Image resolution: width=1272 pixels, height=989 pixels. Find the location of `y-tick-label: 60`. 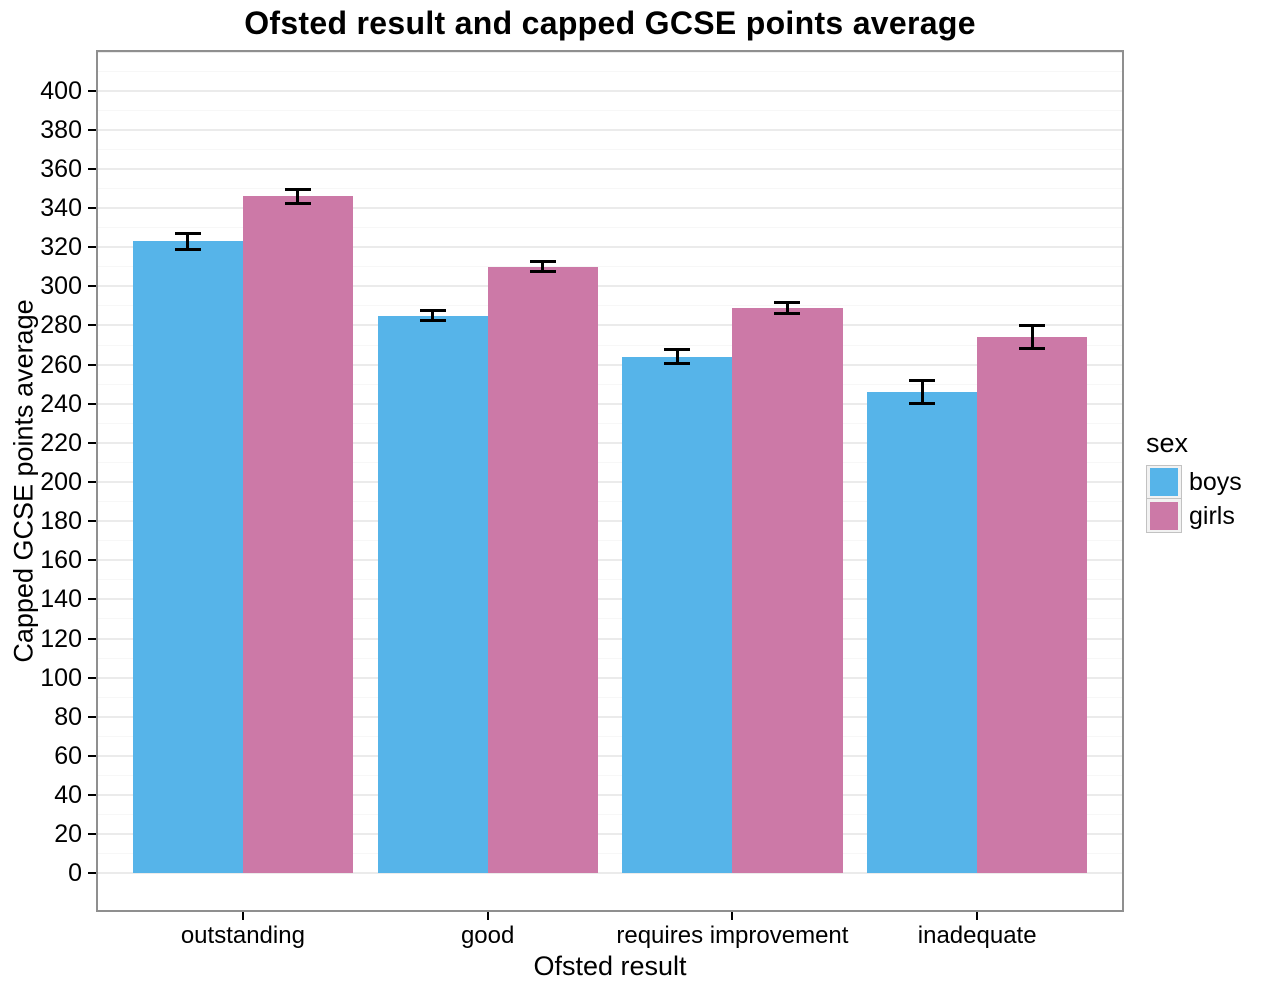

y-tick-label: 60 is located at coordinates (68, 755).